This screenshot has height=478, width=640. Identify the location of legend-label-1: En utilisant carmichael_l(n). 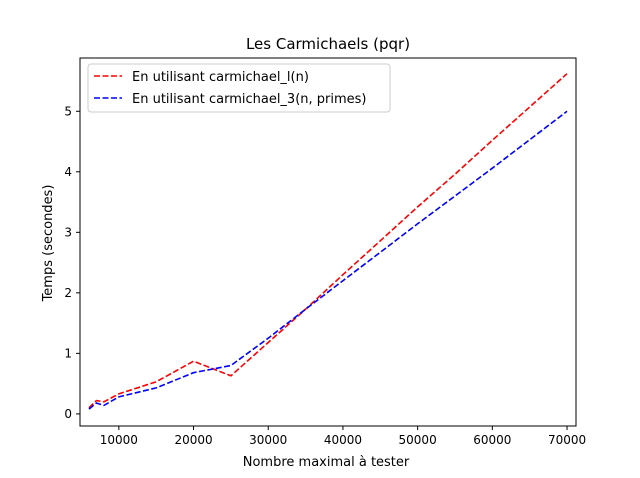
(220, 77).